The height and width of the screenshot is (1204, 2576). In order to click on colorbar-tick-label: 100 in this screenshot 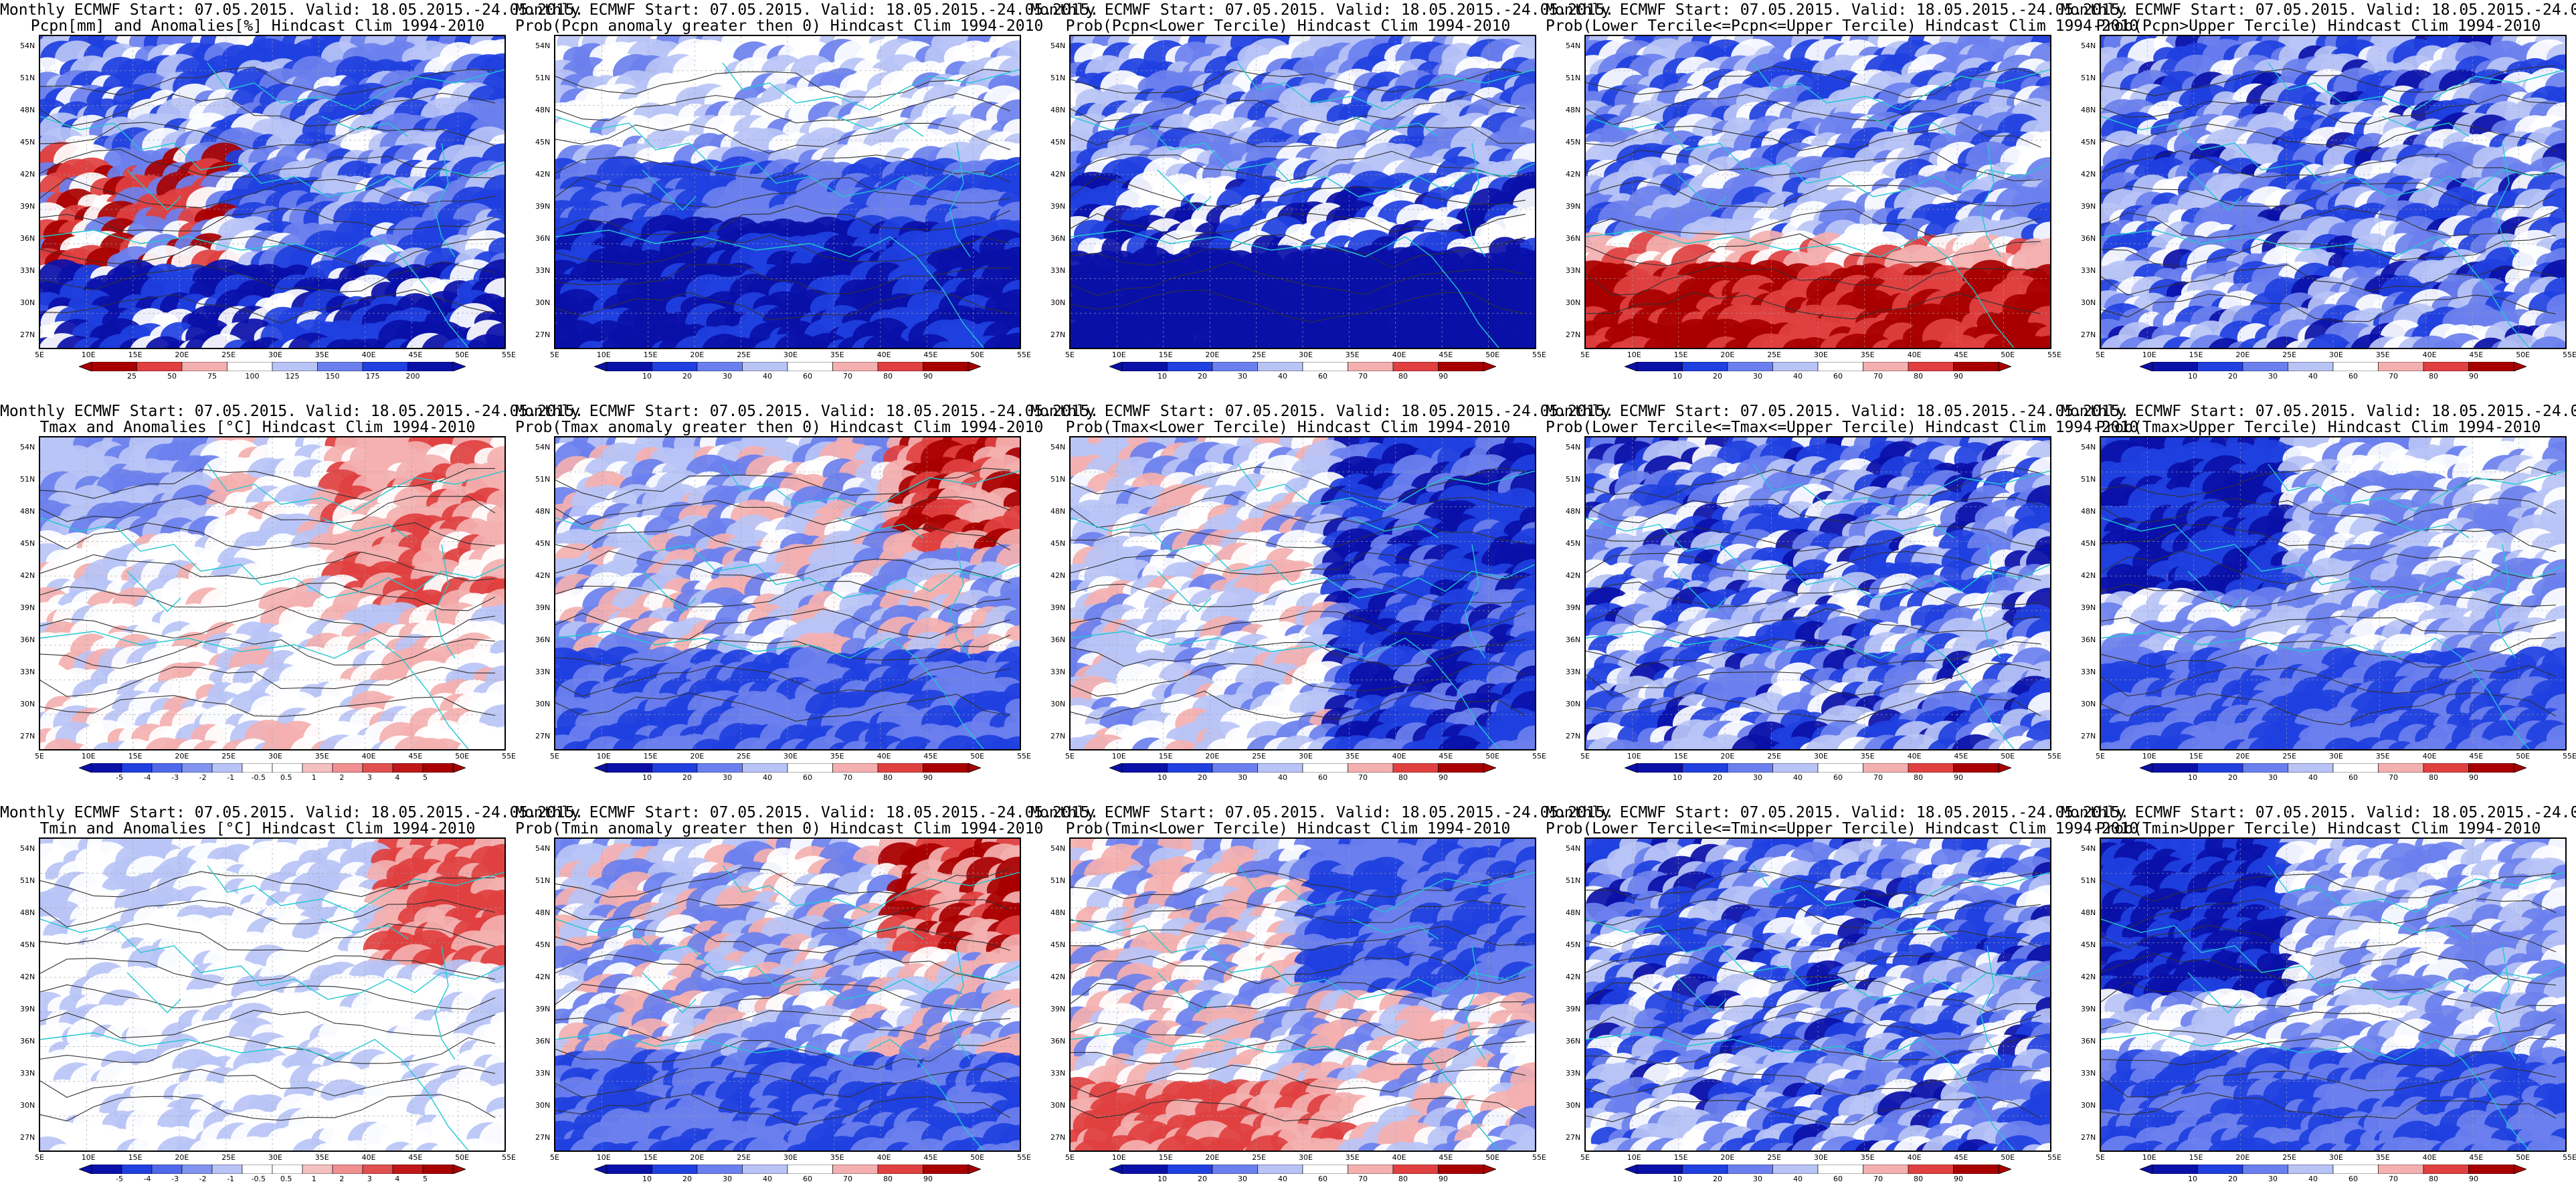, I will do `click(252, 376)`.